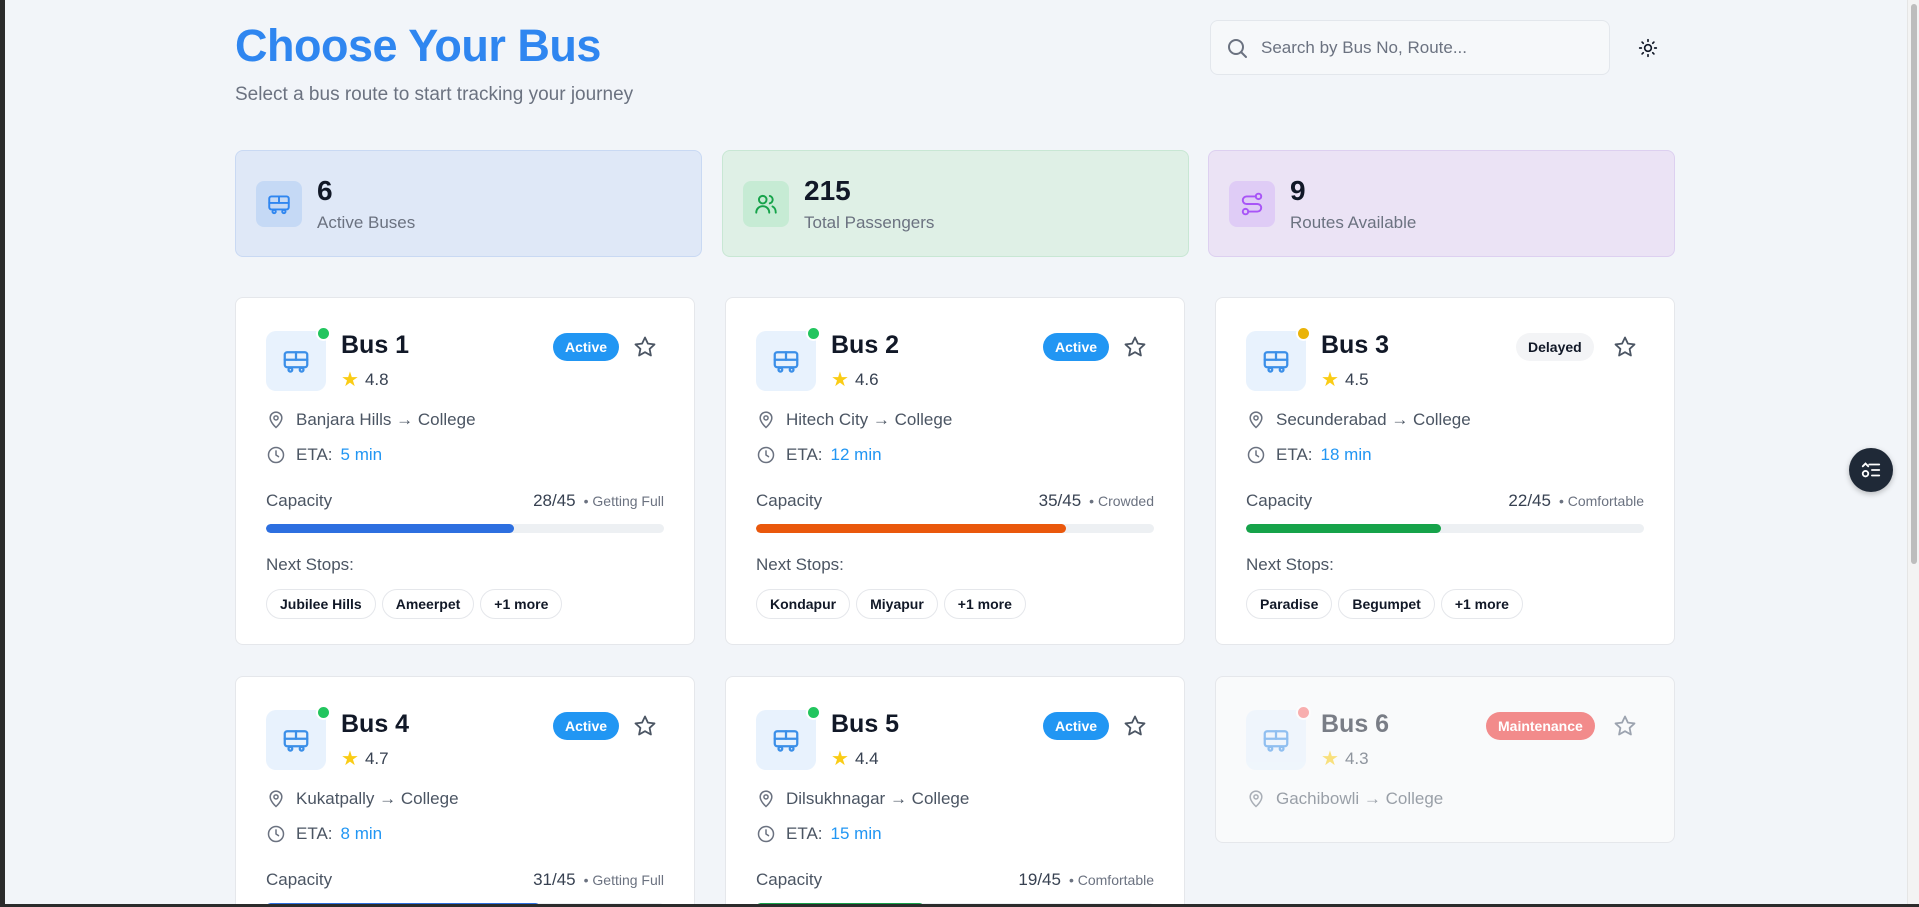  Describe the element at coordinates (1914, 284) in the screenshot. I see `scrollbar-thumb` at that location.